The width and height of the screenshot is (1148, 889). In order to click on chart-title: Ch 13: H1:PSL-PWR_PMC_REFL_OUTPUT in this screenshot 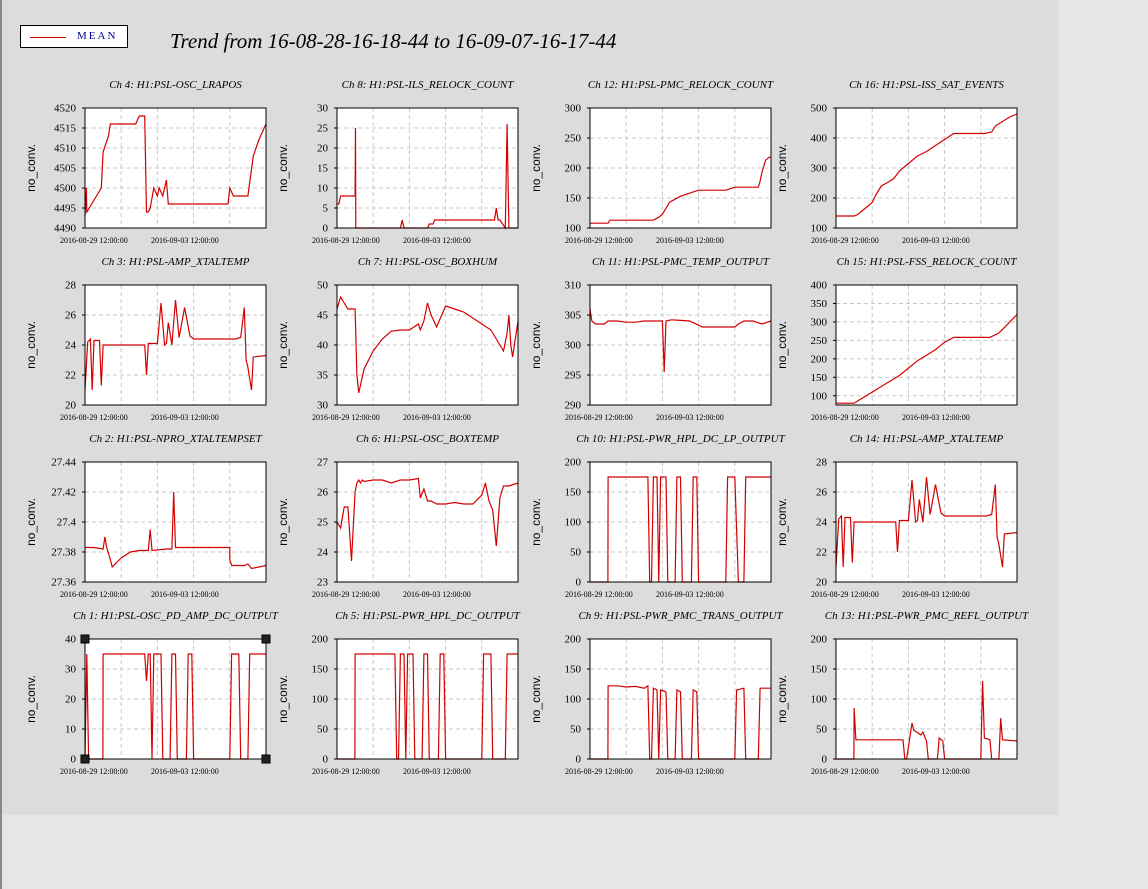, I will do `click(927, 616)`.